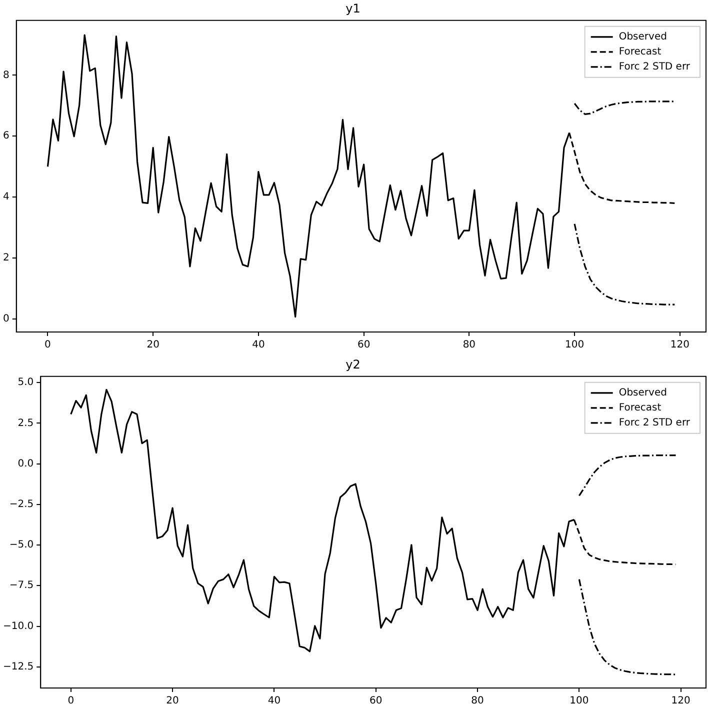 This screenshot has width=712, height=712. Describe the element at coordinates (353, 8) in the screenshot. I see `chart-title: y1` at that location.